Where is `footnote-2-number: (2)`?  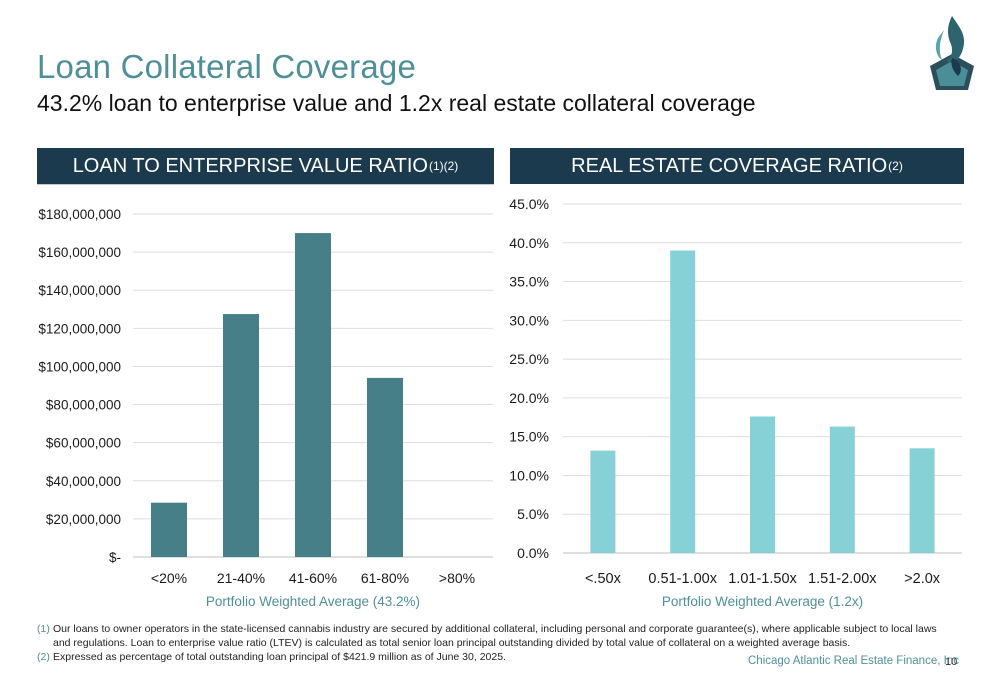
footnote-2-number: (2) is located at coordinates (43, 657).